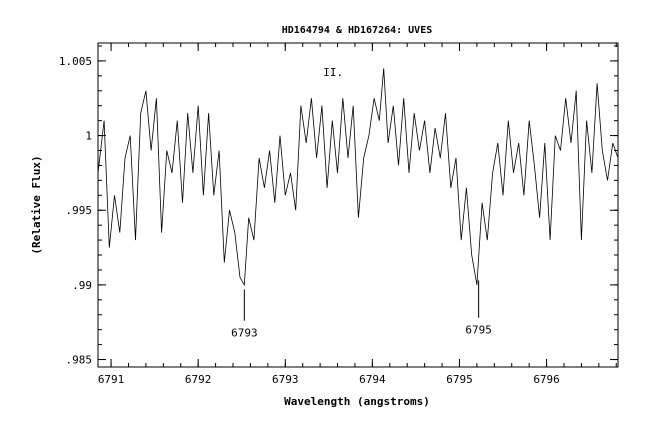  Describe the element at coordinates (357, 401) in the screenshot. I see `x-axis-label: Wavelength (angstroms)` at that location.